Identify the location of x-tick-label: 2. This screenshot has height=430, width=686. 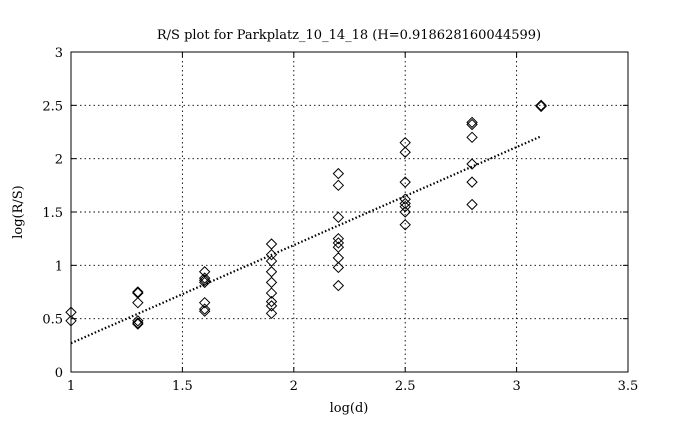
(294, 386).